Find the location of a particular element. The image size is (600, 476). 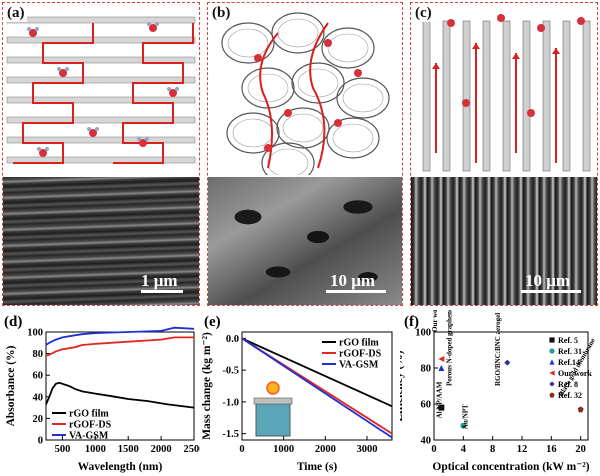

x-tick-label: 3000 is located at coordinates (367, 449).